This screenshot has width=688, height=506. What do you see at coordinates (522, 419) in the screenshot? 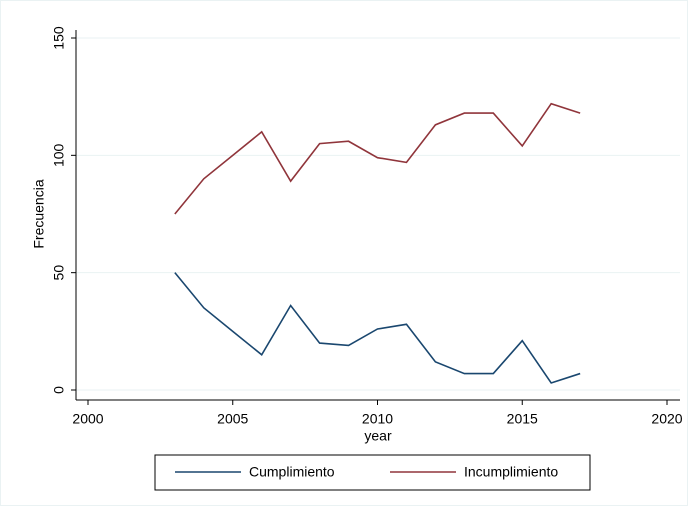
I see `x-tick-label: 2015` at bounding box center [522, 419].